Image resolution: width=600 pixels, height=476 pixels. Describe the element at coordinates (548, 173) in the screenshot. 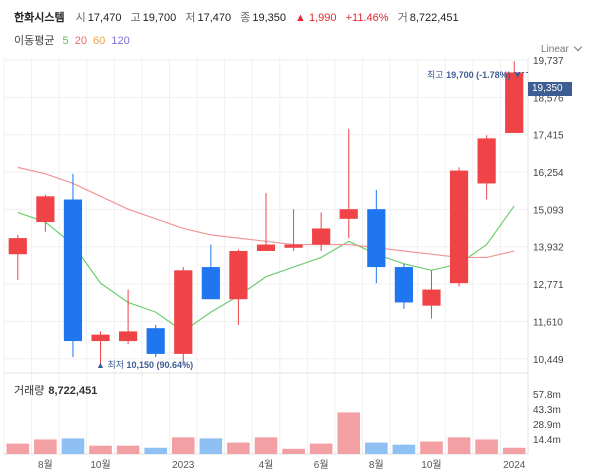

I see `price-tick-label: 16,254` at that location.